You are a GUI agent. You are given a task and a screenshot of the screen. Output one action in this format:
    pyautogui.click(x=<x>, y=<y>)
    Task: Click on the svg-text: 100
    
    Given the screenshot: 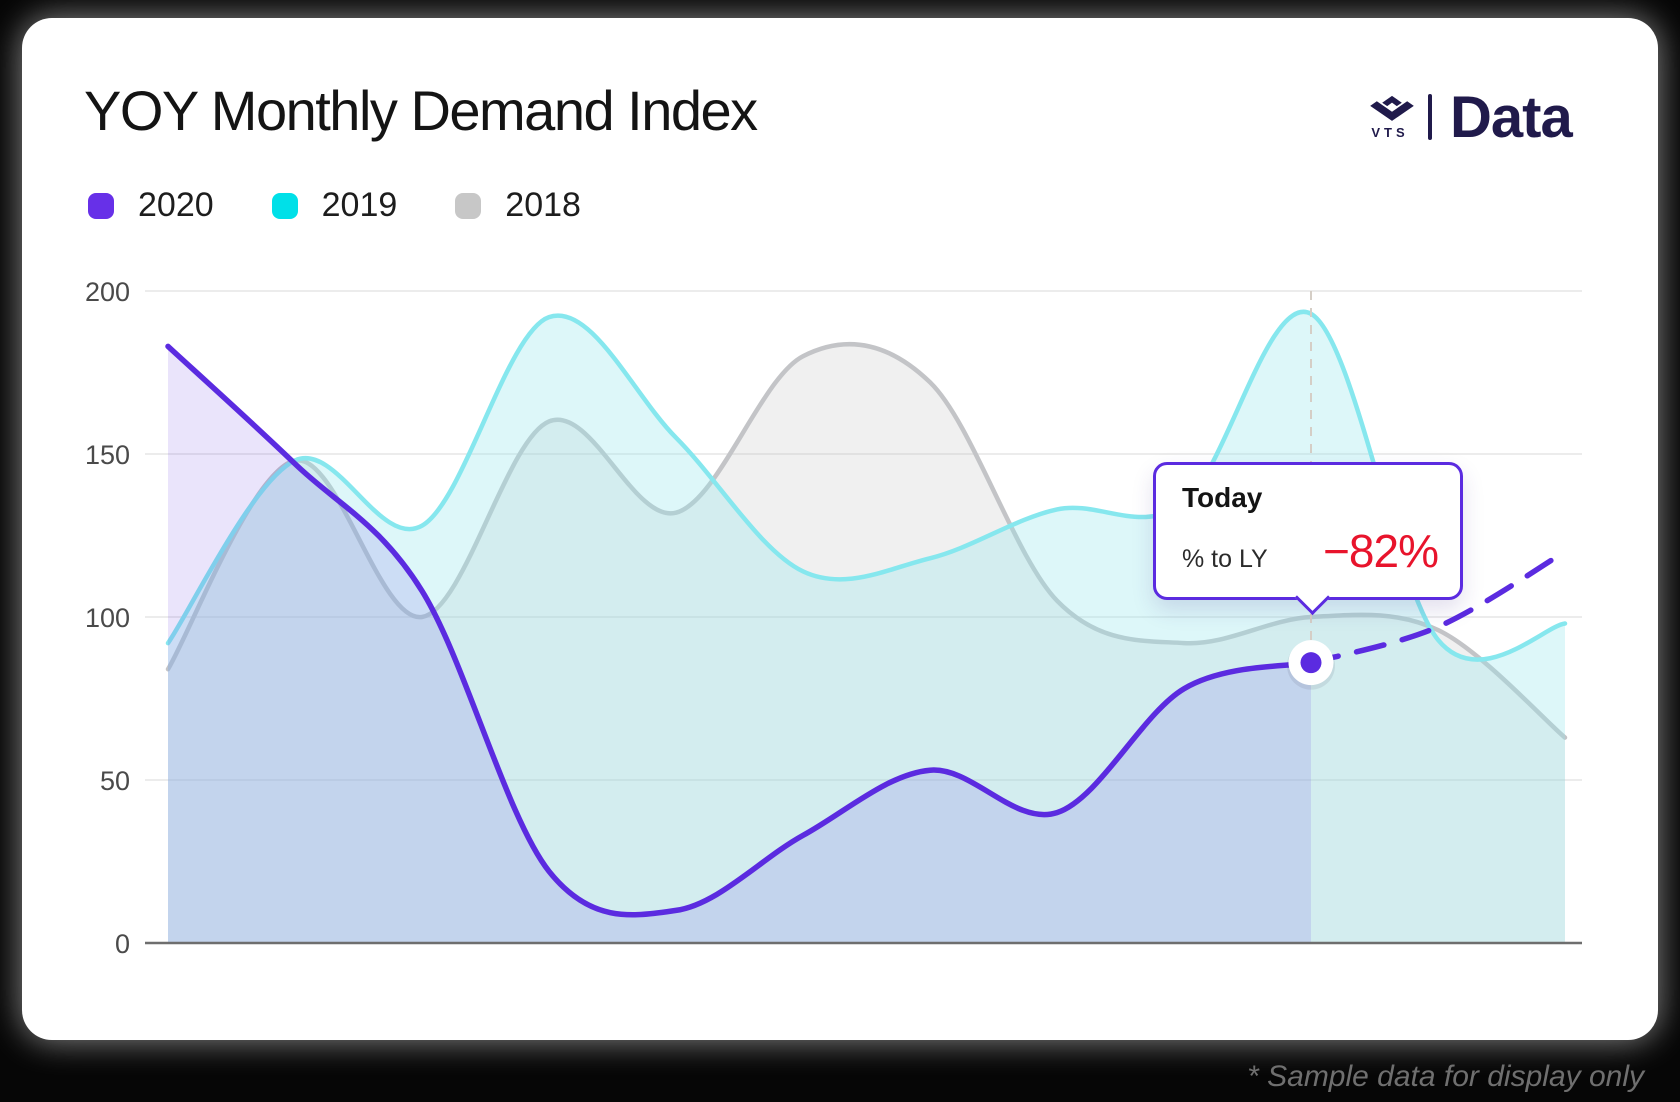 What is the action you would take?
    pyautogui.click(x=107, y=618)
    